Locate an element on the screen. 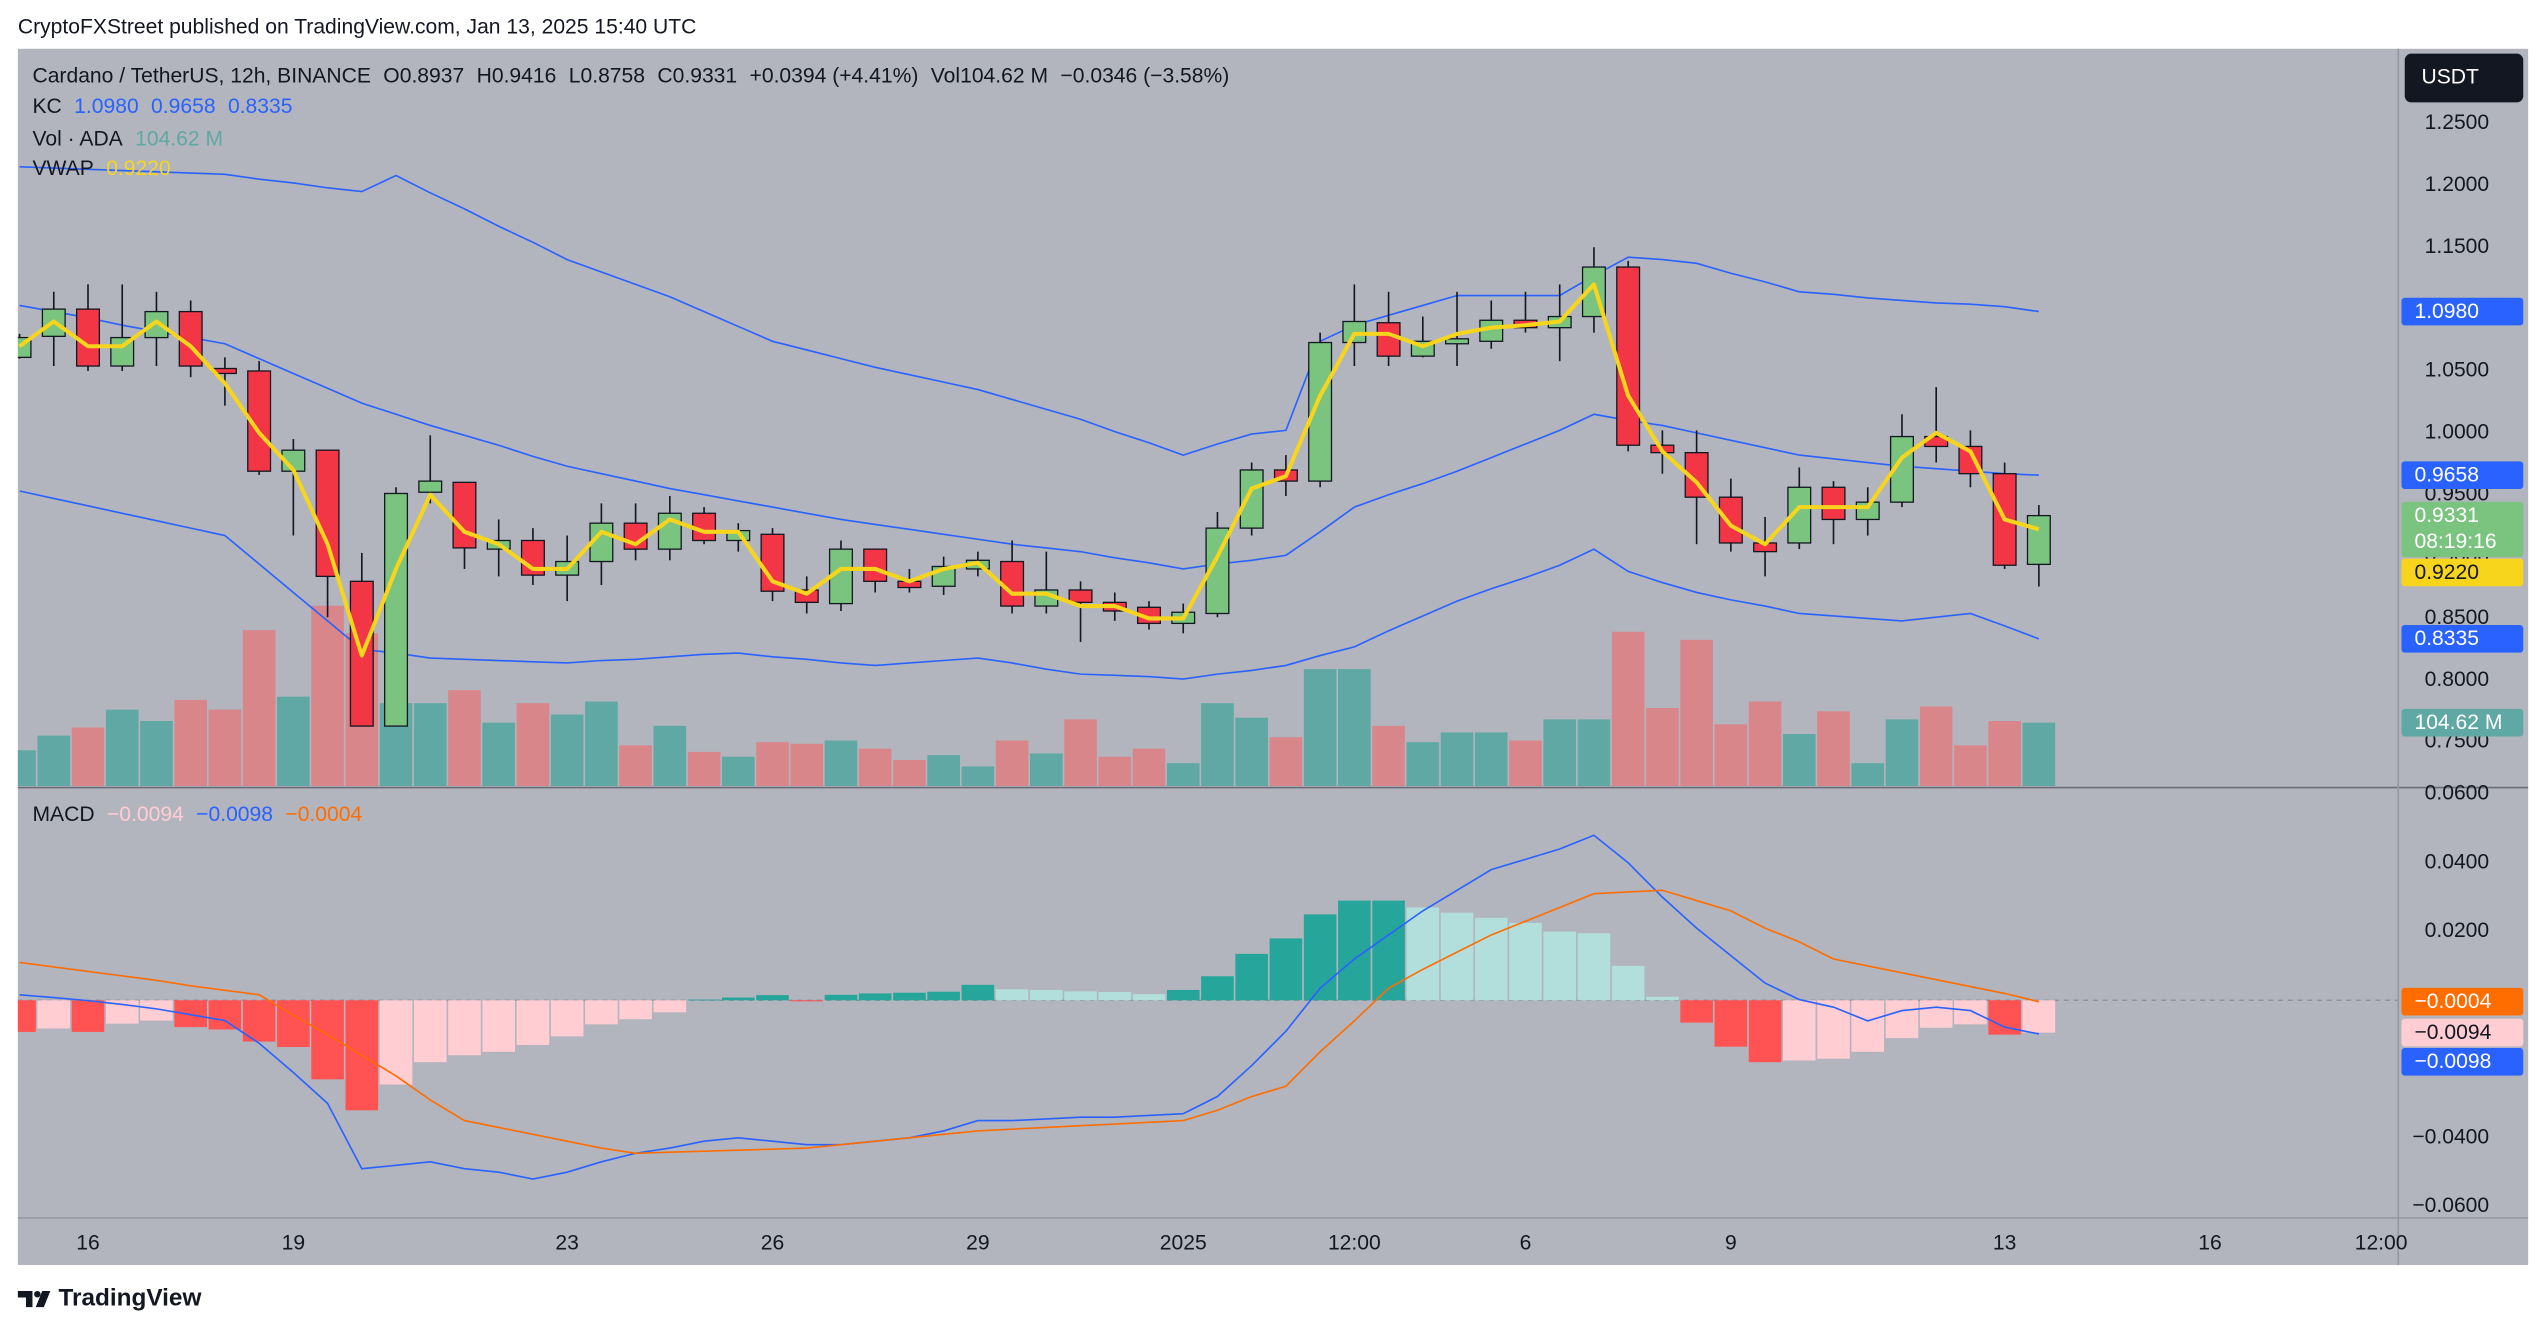 The width and height of the screenshot is (2546, 1330). ohlc-value: 0.9416 is located at coordinates (524, 75).